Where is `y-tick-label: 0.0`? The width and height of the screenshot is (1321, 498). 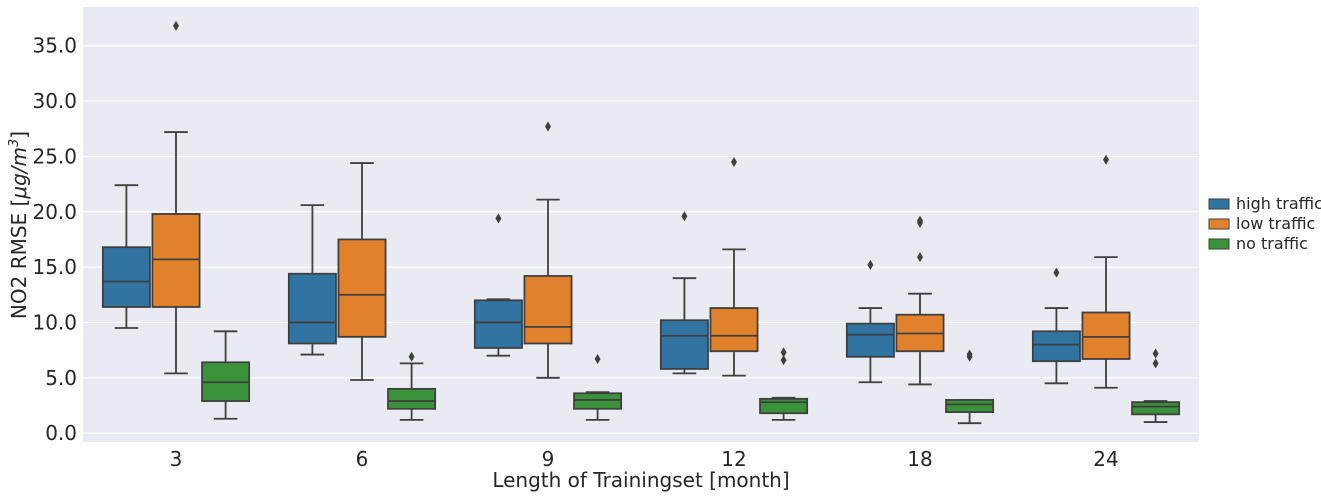 y-tick-label: 0.0 is located at coordinates (61, 433).